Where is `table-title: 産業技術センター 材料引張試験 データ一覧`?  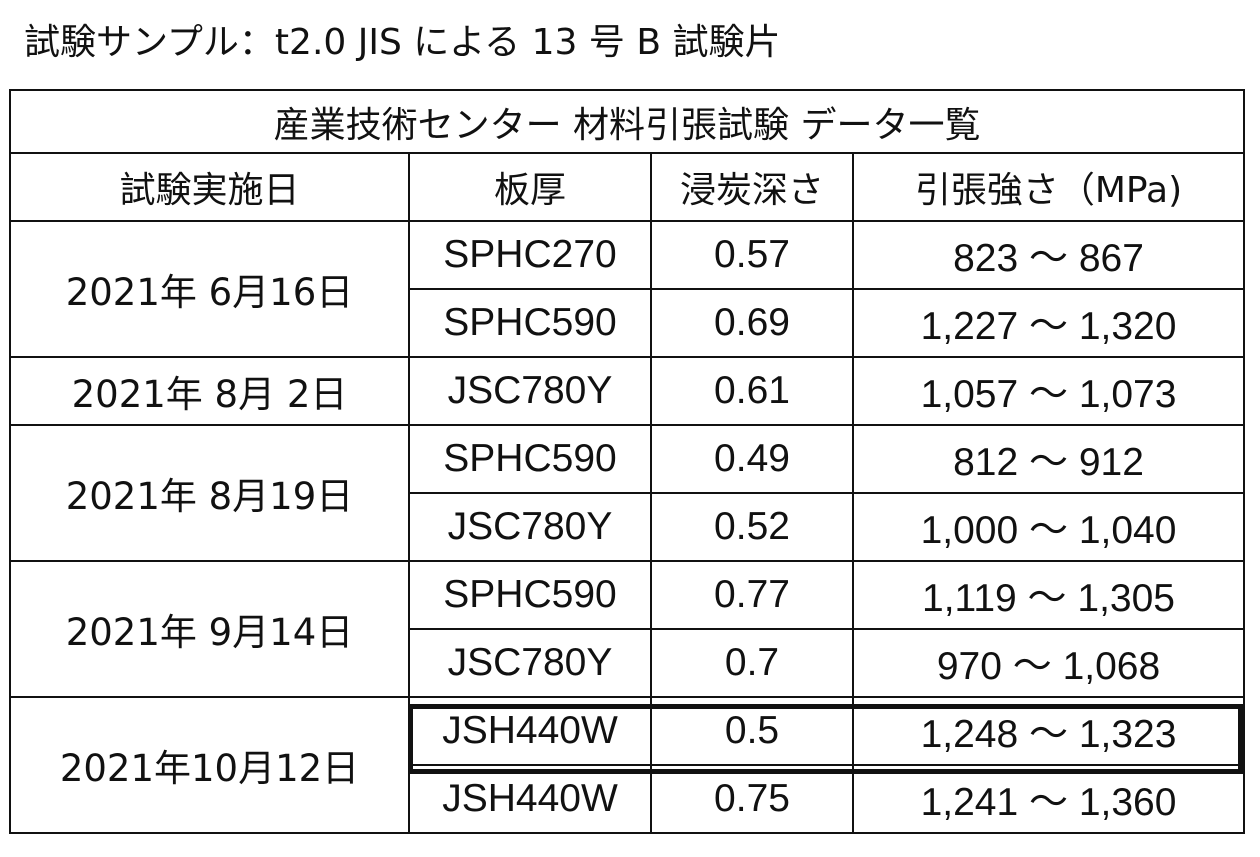 table-title: 産業技術センター 材料引張試験 データ一覧 is located at coordinates (627, 121).